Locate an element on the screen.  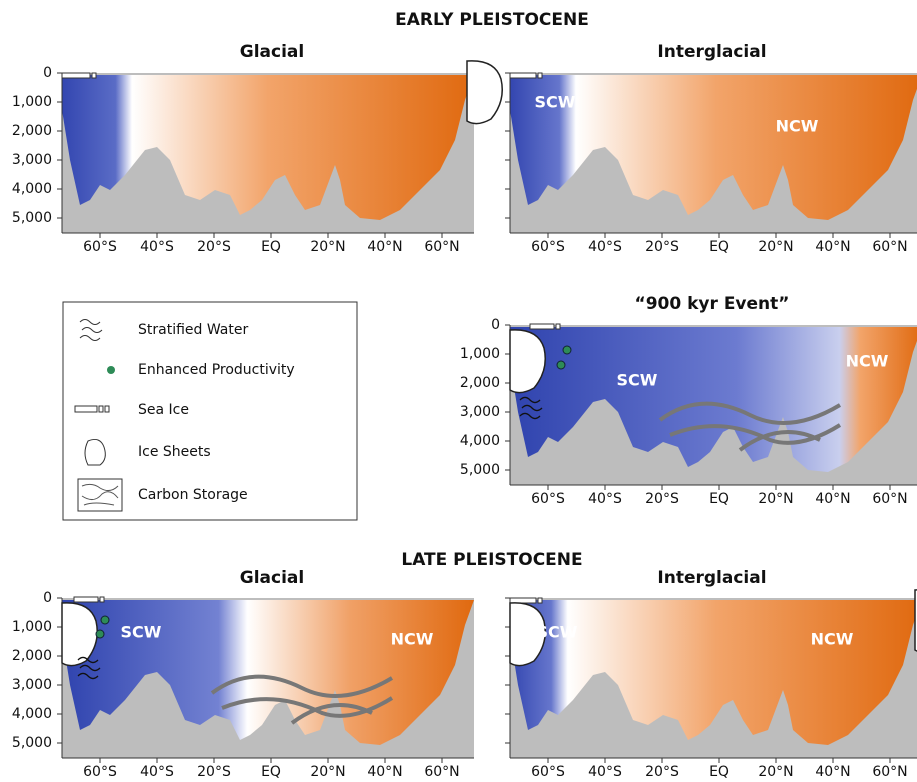
stratified-icon is located at coordinates (91, 330).